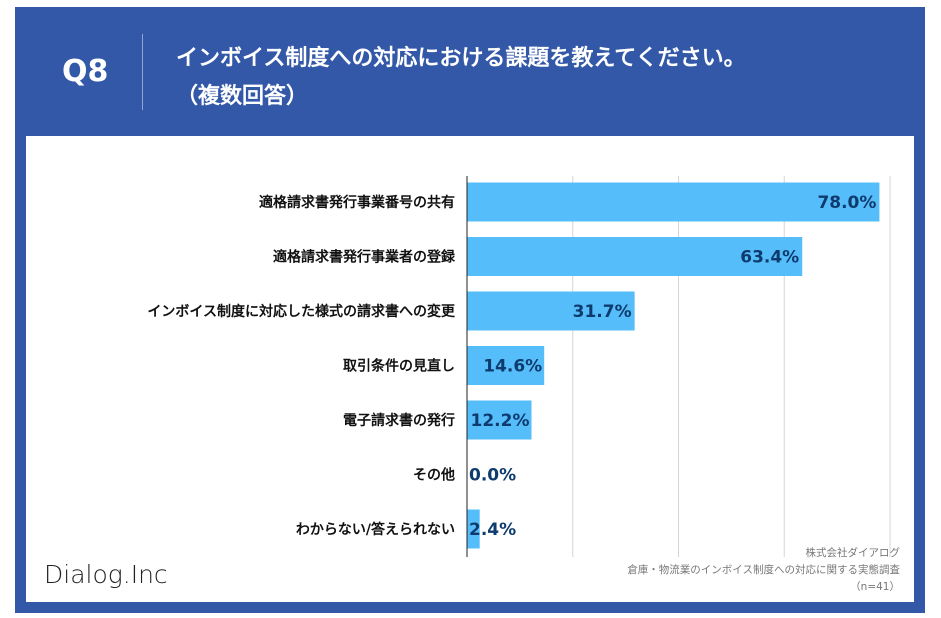 This screenshot has width=941, height=618. I want to click on sample-size: （n=41）, so click(875, 587).